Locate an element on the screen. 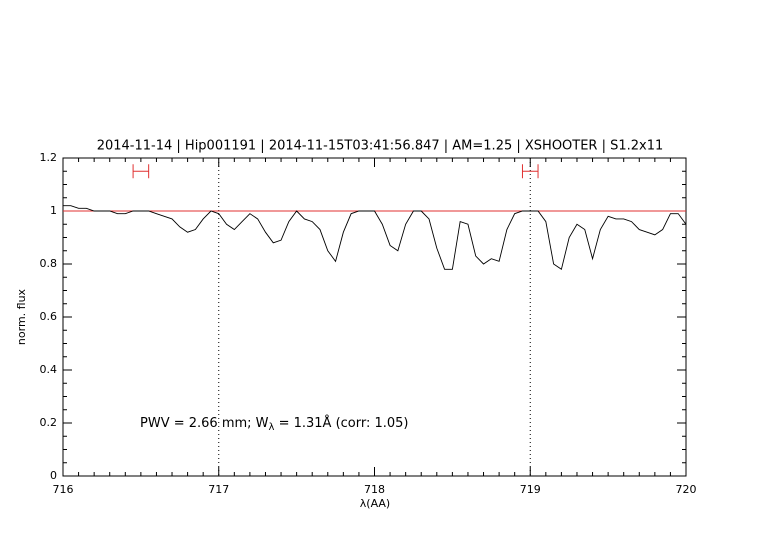 The image size is (782, 542). y-tick-label: 0 is located at coordinates (53, 475).